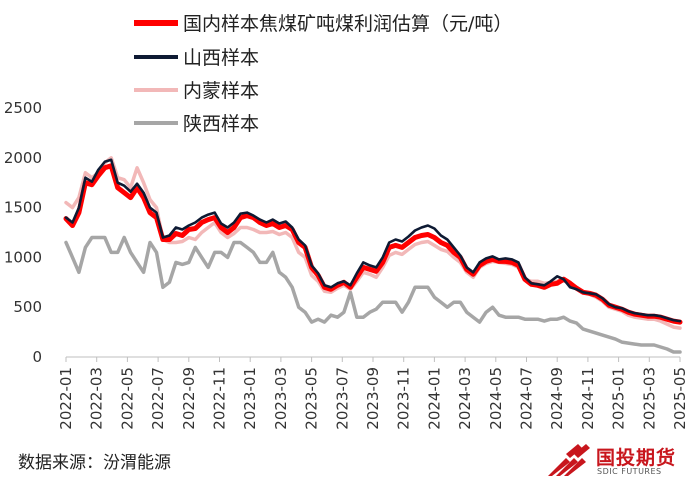 This screenshot has height=484, width=700. I want to click on x-tick-label: 2022-11, so click(220, 398).